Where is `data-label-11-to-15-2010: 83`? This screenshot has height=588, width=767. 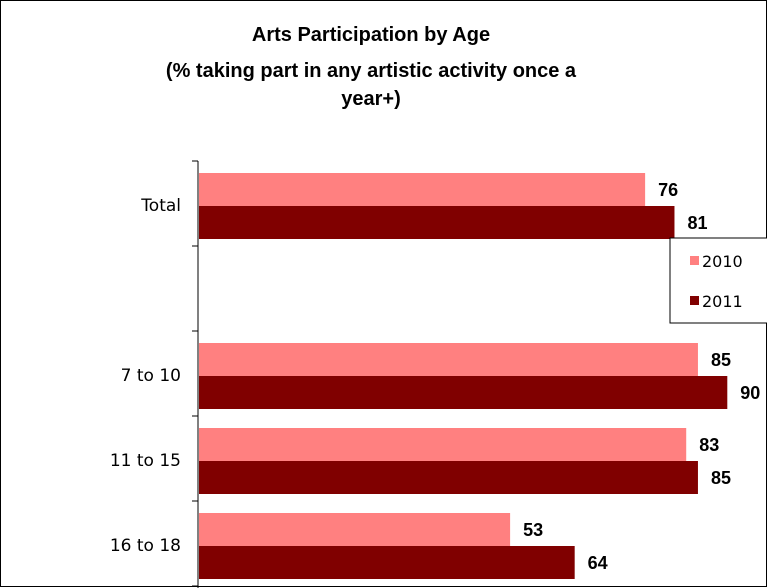
data-label-11-to-15-2010: 83 is located at coordinates (709, 445).